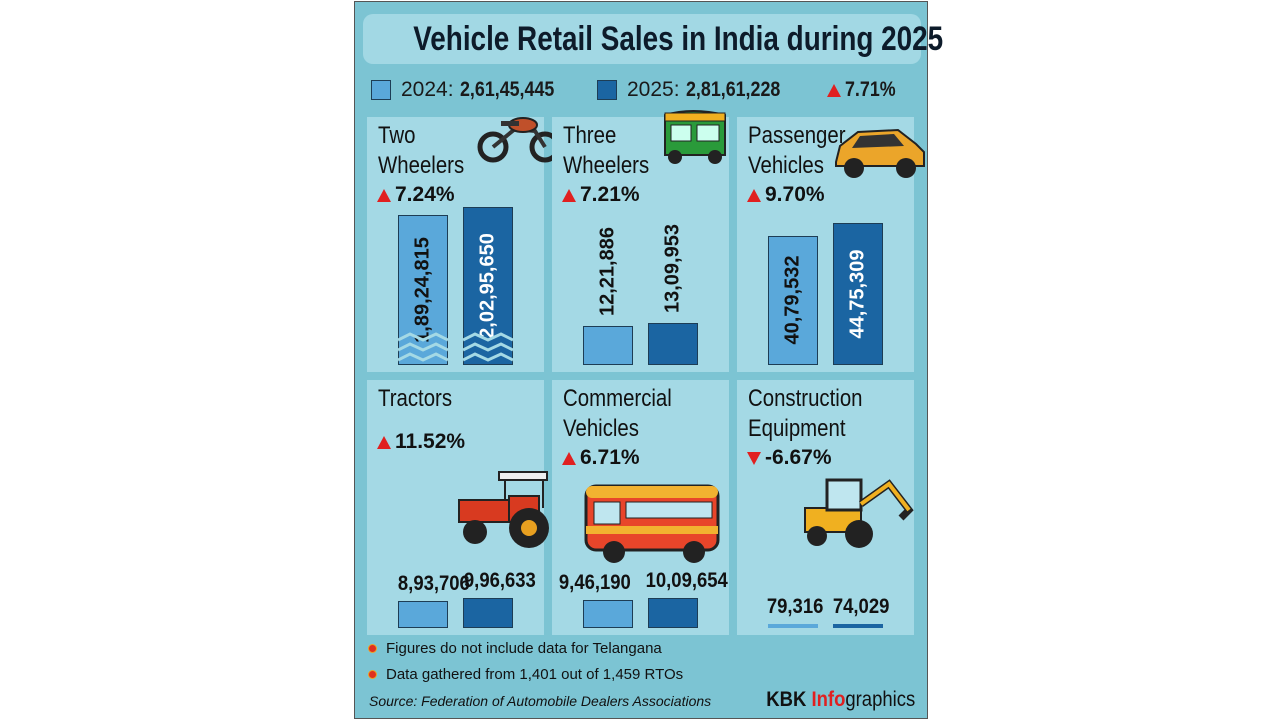 The width and height of the screenshot is (1280, 720). Describe the element at coordinates (732, 89) in the screenshot. I see `legend-total-2025: 2,81,61,228` at that location.